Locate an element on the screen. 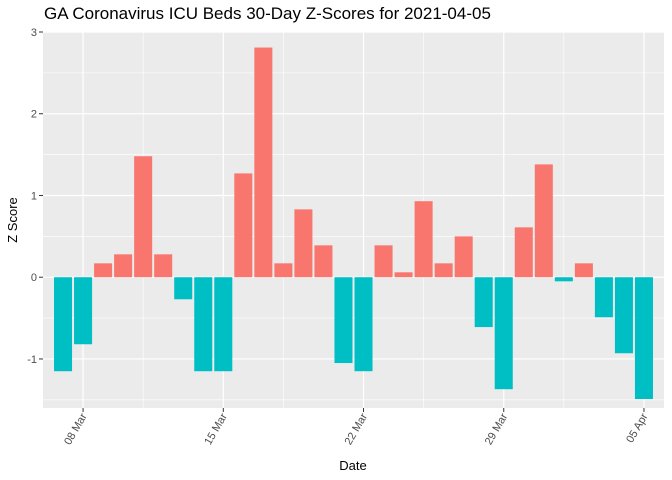 This screenshot has height=480, width=672. x-axis: 08 Mar 15 Mar 22 Mar 29 Mar 05 Apr is located at coordinates (356, 427).